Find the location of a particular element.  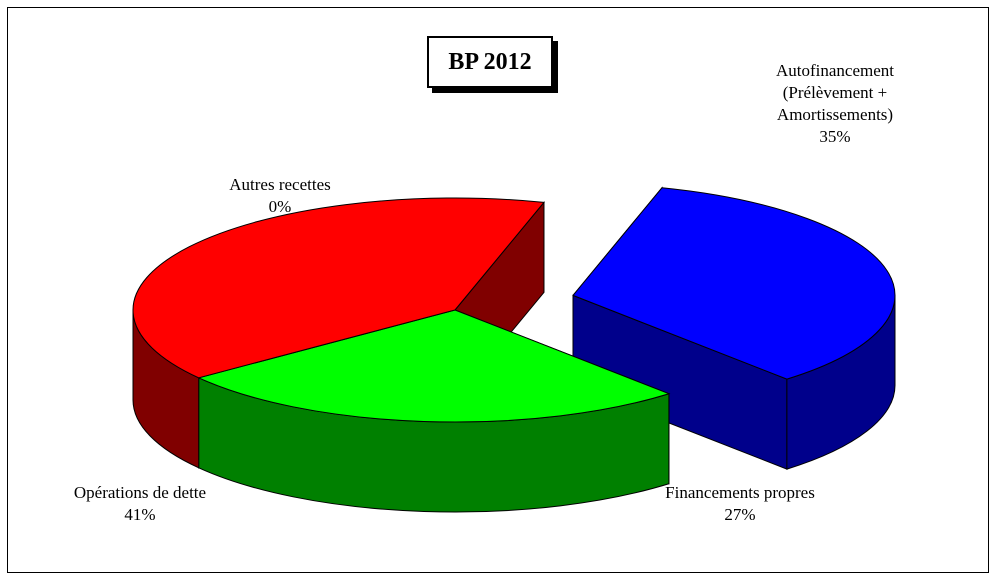

slice-percent: 35% is located at coordinates (835, 136).